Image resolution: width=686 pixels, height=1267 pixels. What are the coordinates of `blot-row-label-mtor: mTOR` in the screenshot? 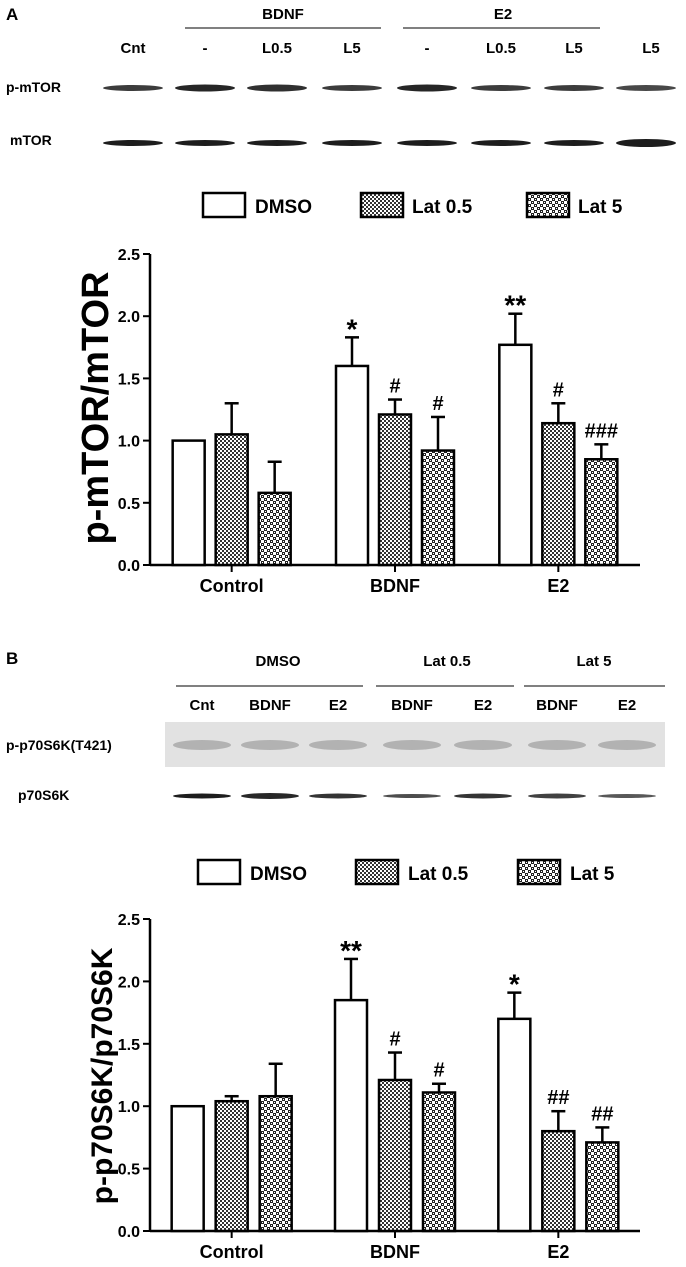 It's located at (31, 140).